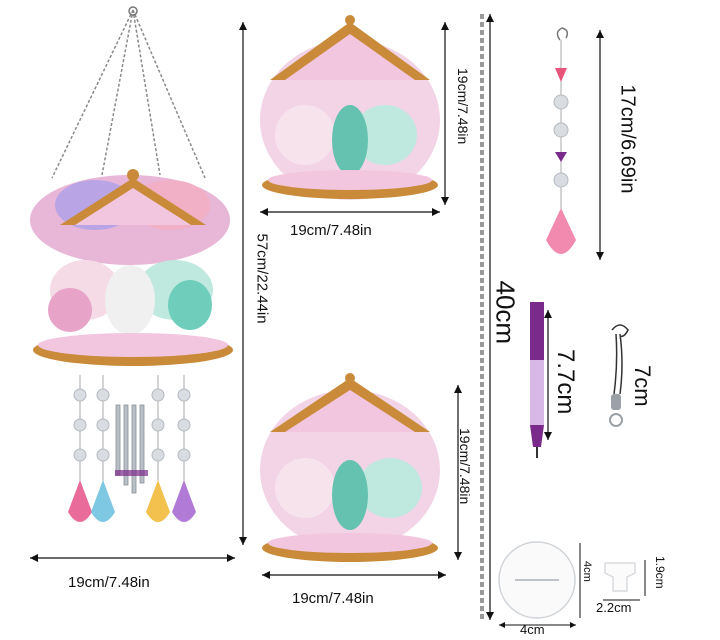  I want to click on full-width-label: 19cm/7.48in, so click(109, 582).